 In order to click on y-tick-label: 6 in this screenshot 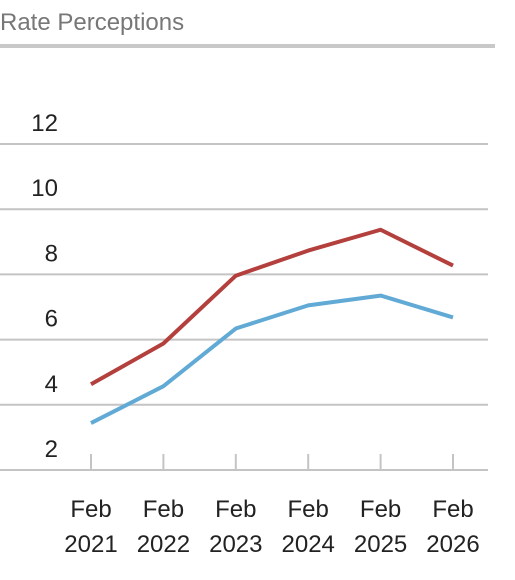, I will do `click(51, 319)`.